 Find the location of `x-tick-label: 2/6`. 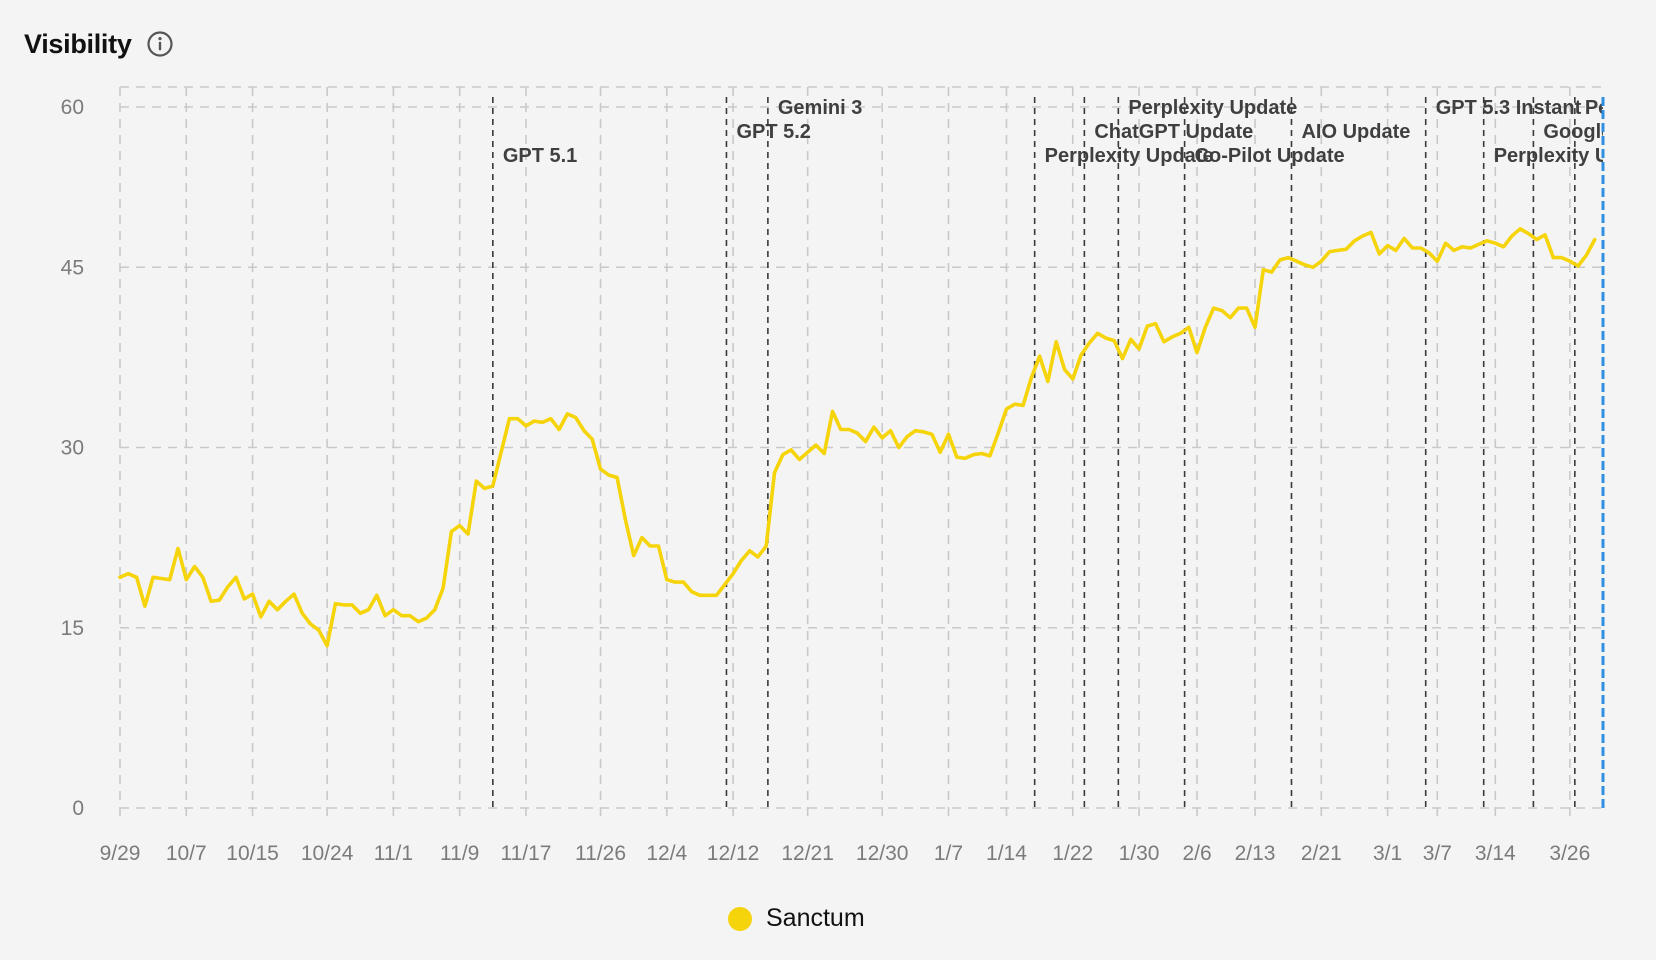

x-tick-label: 2/6 is located at coordinates (1196, 853).